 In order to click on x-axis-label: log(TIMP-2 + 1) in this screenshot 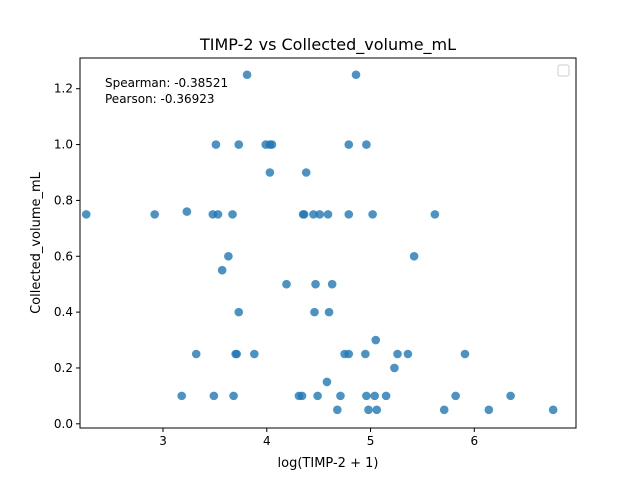, I will do `click(328, 463)`.